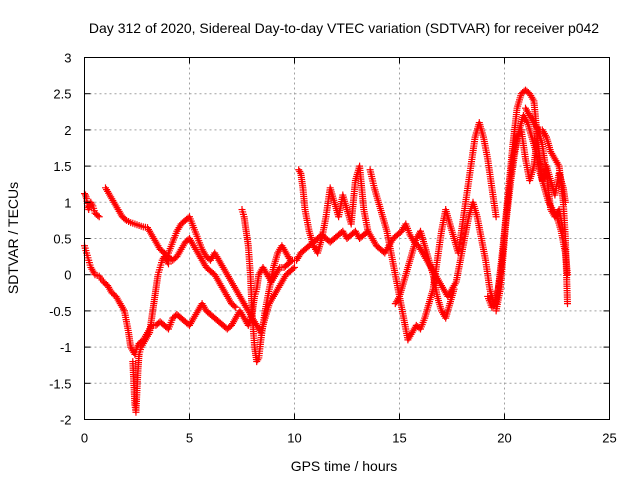 The image size is (640, 480). I want to click on x-axis-title: GPS time / hours, so click(344, 466).